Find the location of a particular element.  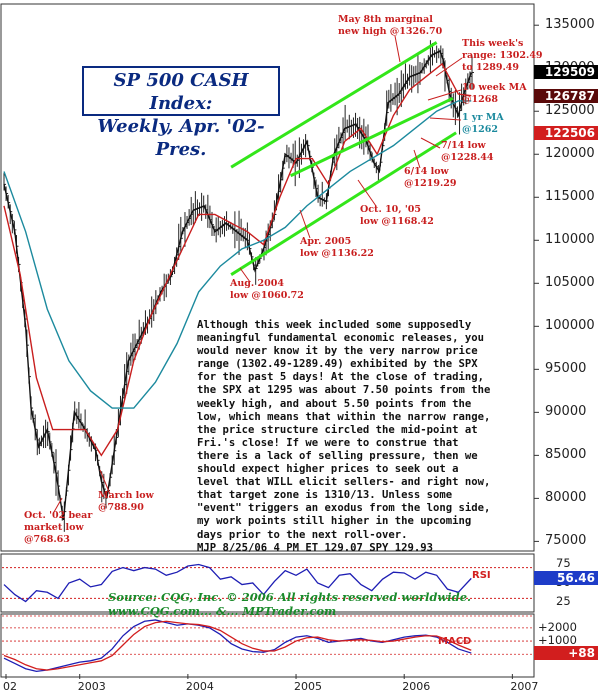

macd-signal-line is located at coordinates (237, 645).